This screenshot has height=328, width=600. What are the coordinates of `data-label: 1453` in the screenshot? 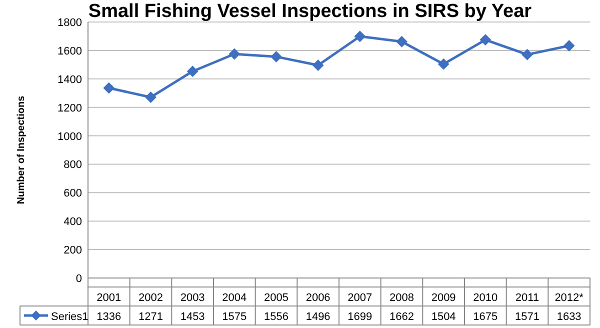 It's located at (192, 317).